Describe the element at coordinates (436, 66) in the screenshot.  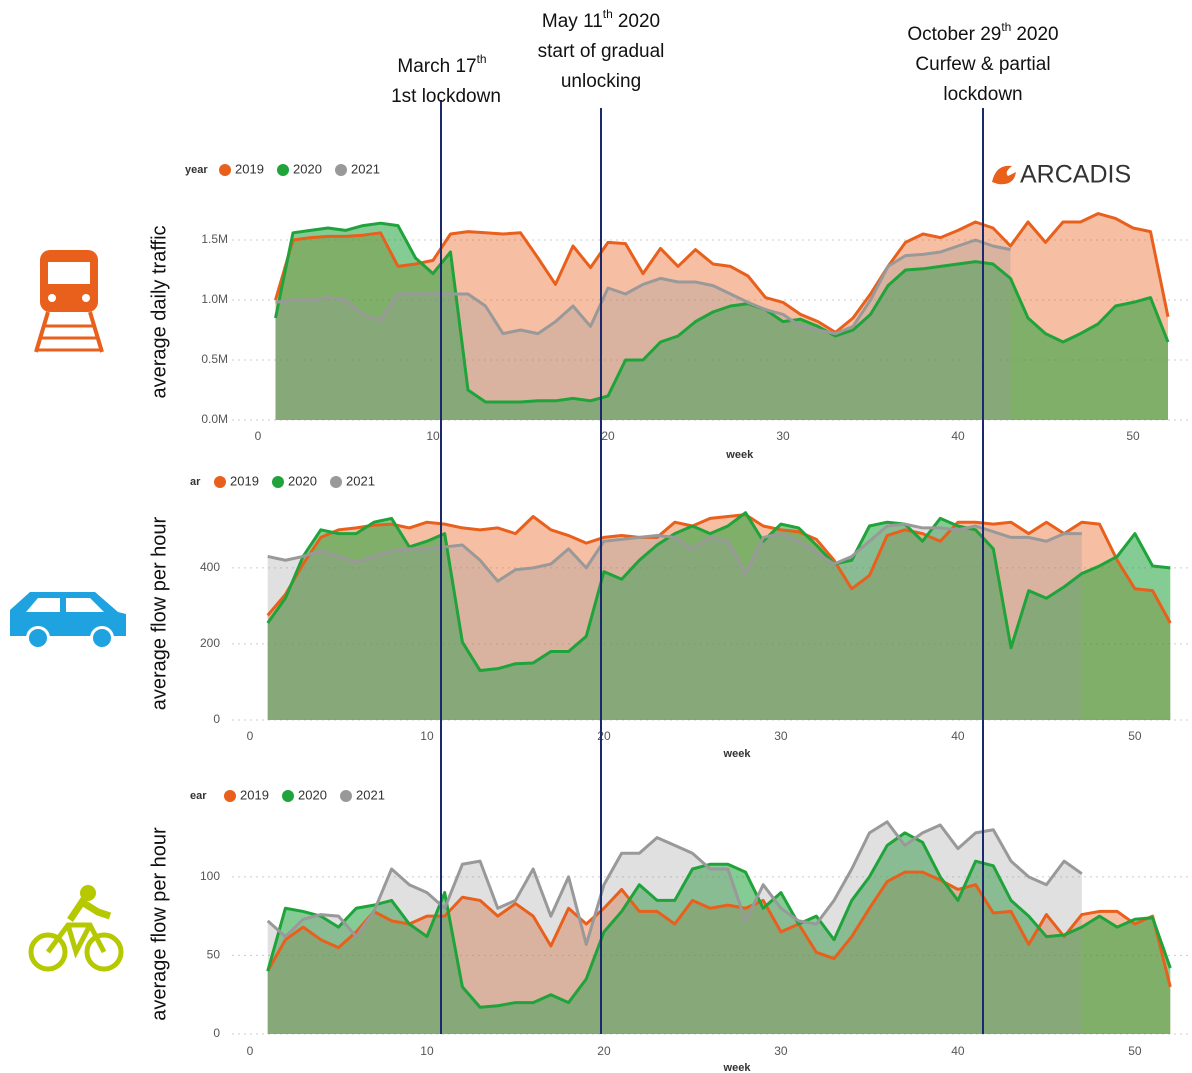
I see `annotation-date: March 17` at that location.